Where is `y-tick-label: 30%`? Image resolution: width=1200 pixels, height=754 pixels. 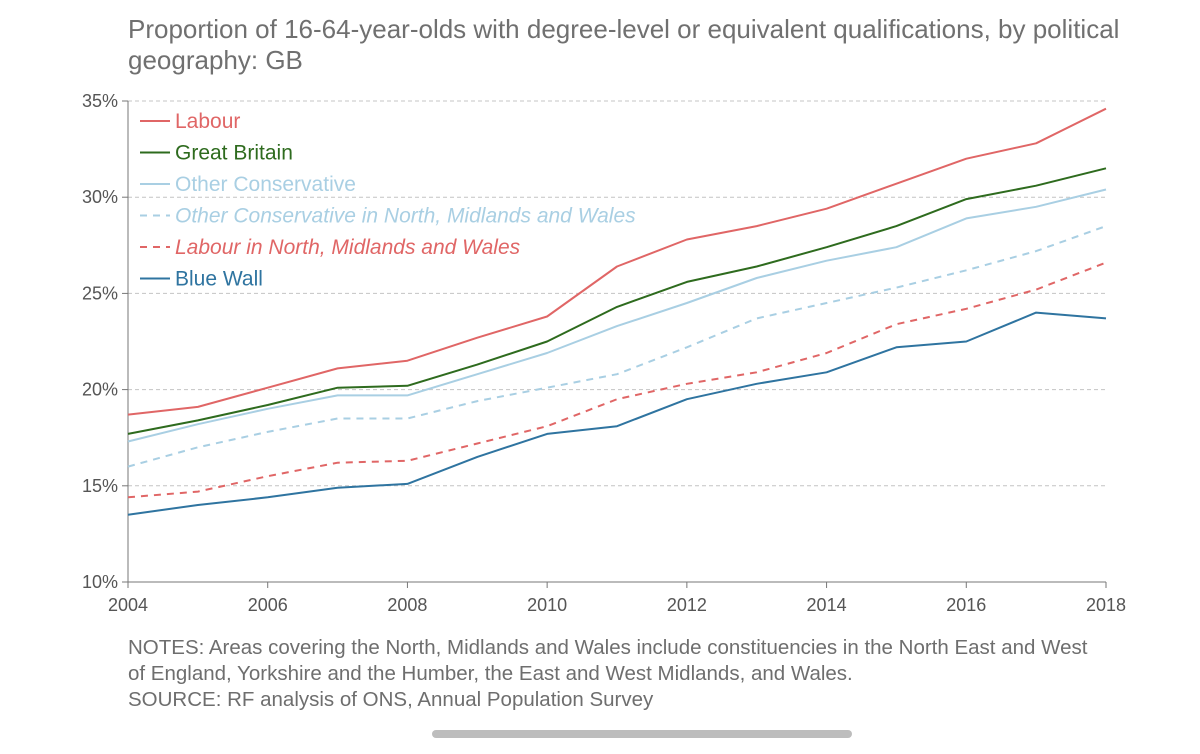 y-tick-label: 30% is located at coordinates (100, 197).